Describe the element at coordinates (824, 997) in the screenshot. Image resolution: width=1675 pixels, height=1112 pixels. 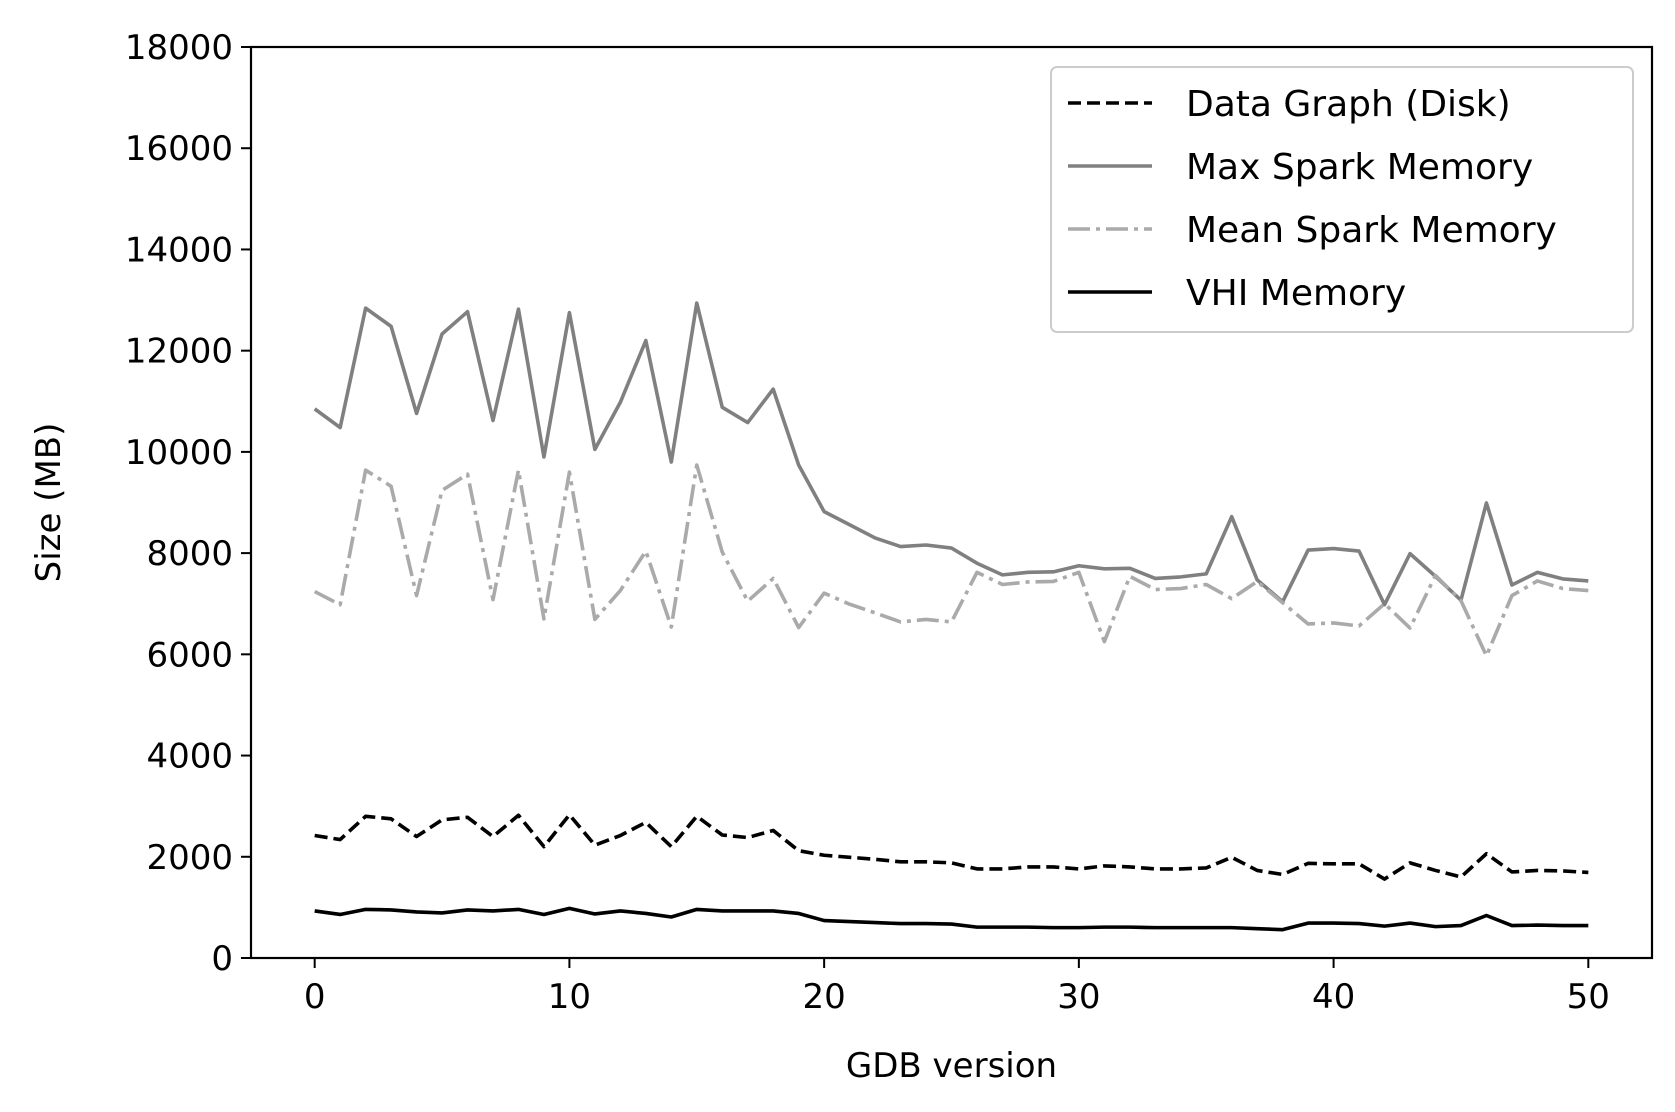
I see `x-tick-label: 20` at that location.